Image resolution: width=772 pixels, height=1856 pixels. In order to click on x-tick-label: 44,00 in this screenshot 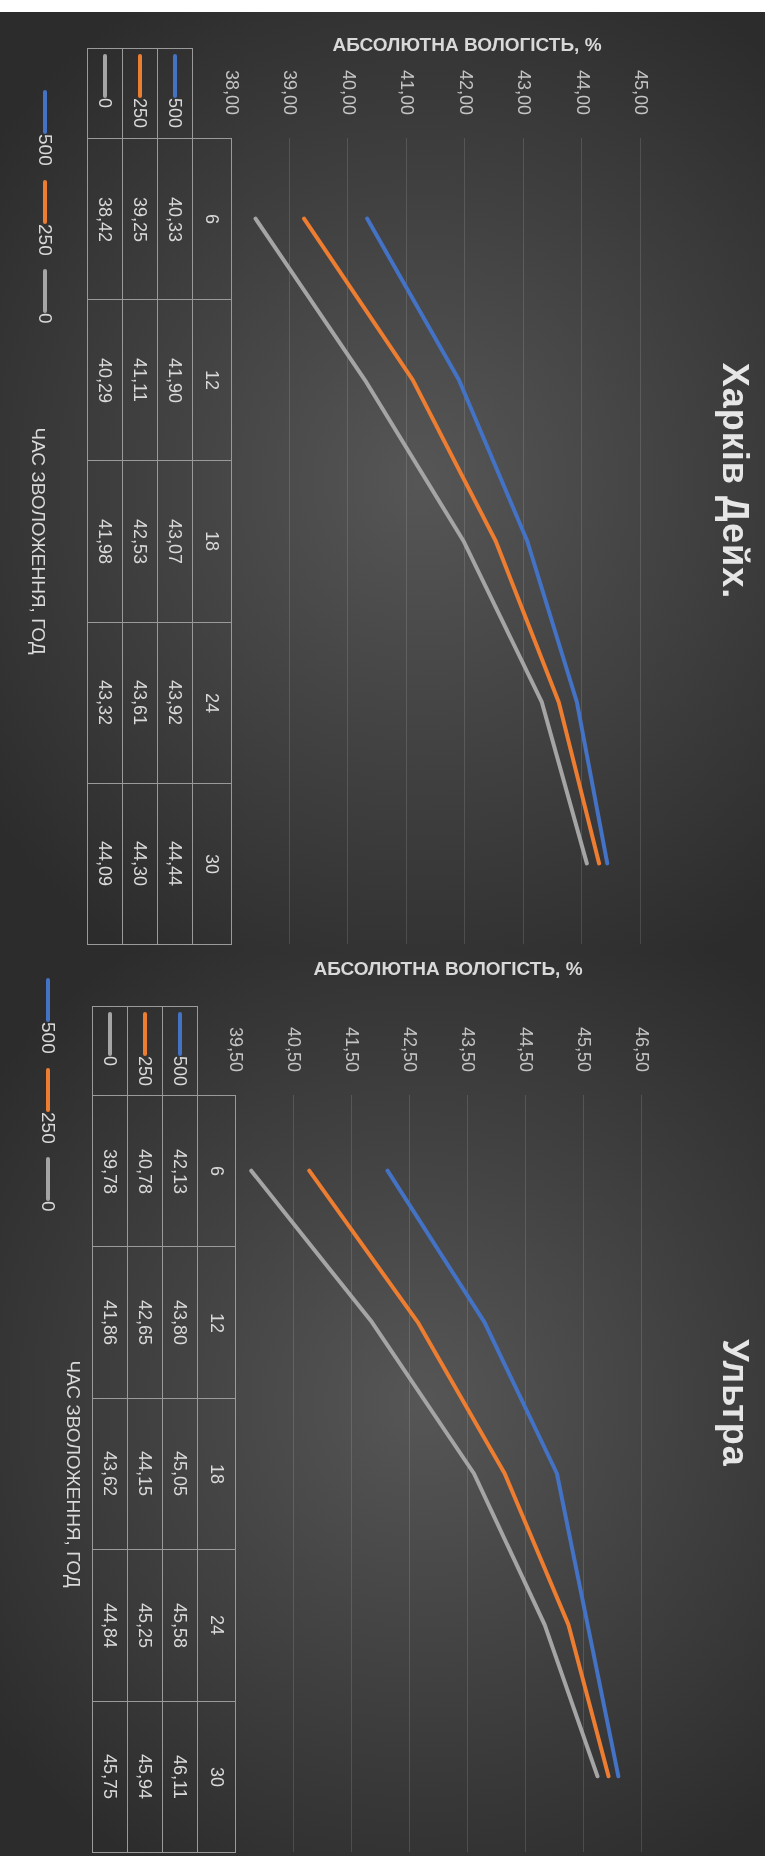, I will do `click(582, 92)`.